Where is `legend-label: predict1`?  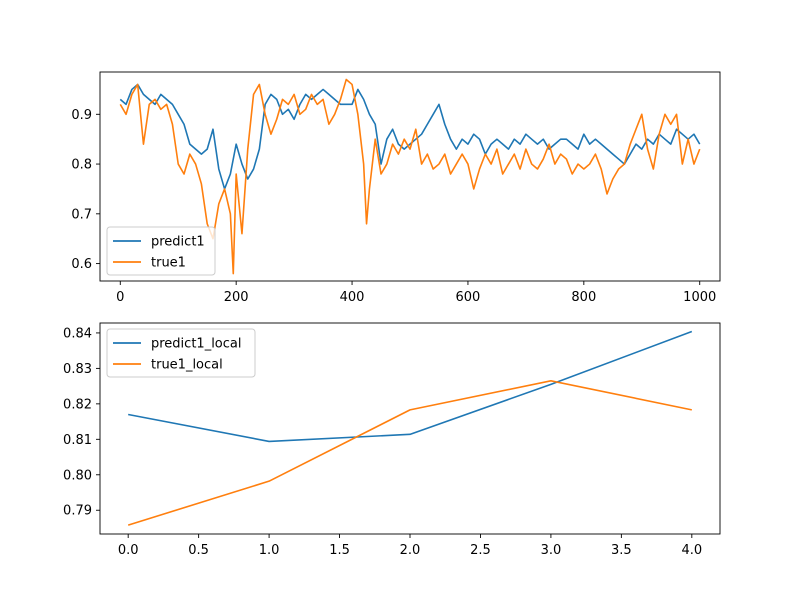 legend-label: predict1 is located at coordinates (178, 242).